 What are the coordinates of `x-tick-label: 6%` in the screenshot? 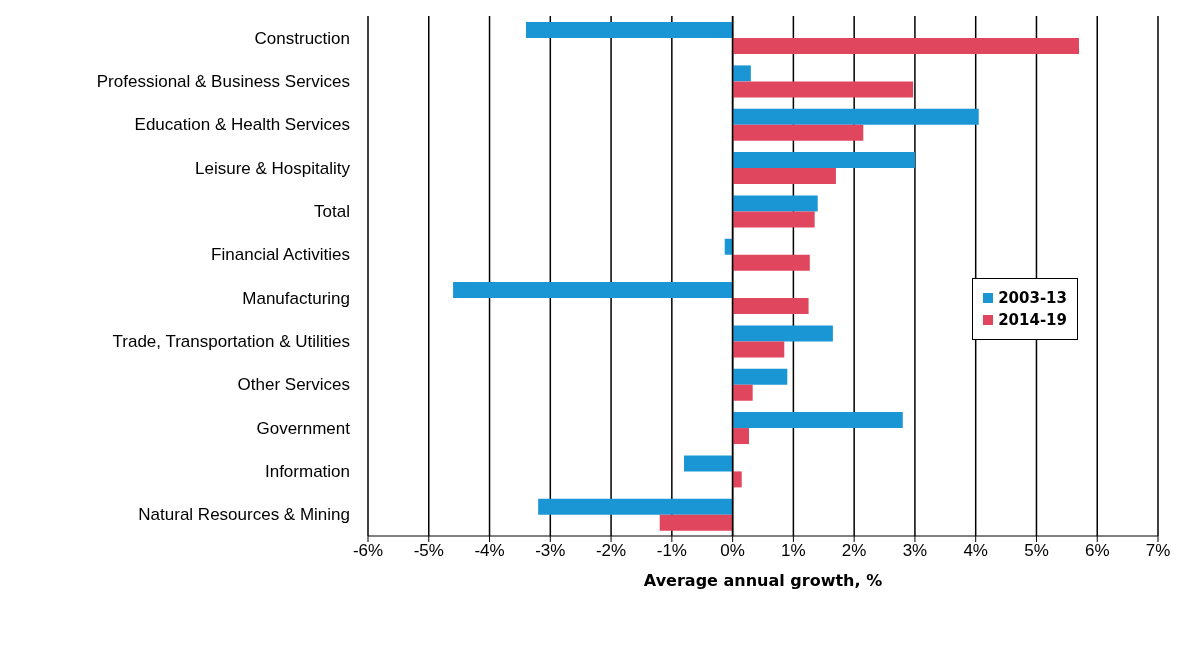 It's located at (1097, 551).